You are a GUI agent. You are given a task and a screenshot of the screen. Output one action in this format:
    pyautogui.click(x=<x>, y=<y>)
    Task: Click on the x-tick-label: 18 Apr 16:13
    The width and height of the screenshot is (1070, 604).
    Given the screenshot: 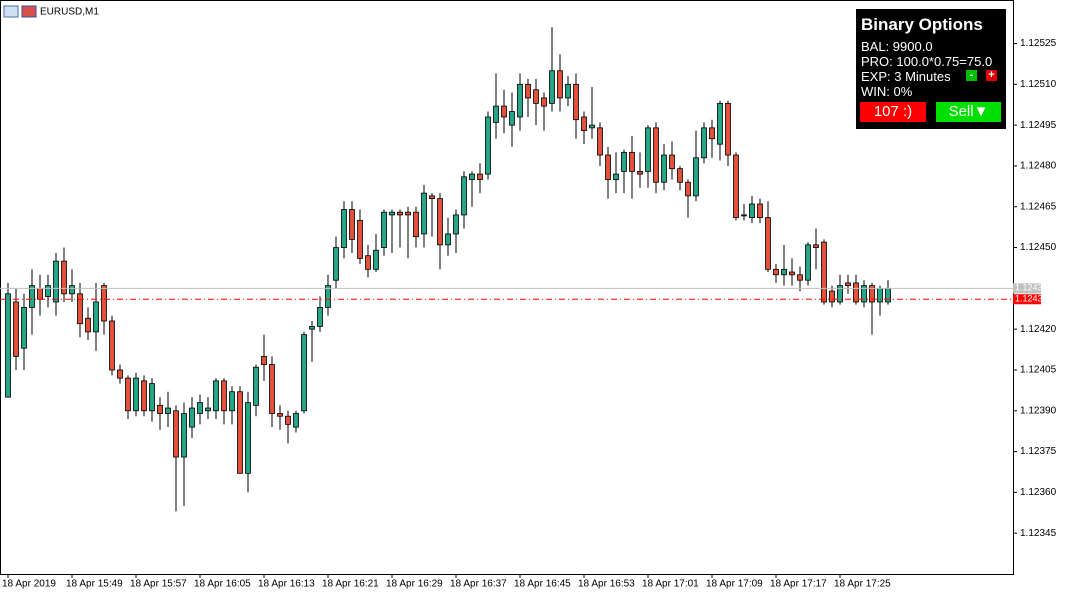 What is the action you would take?
    pyautogui.click(x=286, y=584)
    